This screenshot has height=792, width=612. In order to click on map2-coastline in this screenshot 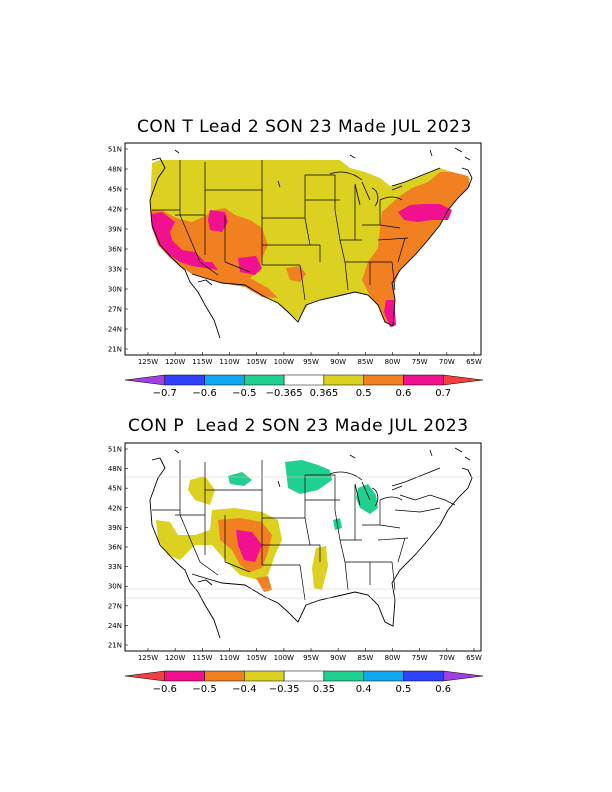, I will do `click(311, 548)`.